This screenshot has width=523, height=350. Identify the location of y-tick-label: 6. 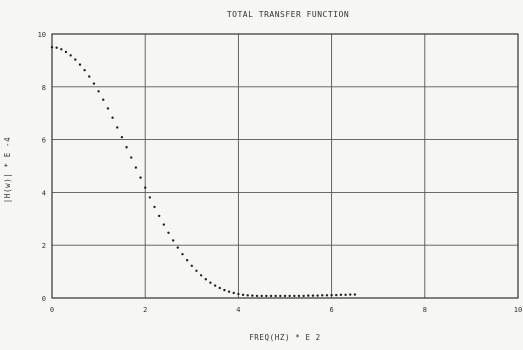
(44, 141).